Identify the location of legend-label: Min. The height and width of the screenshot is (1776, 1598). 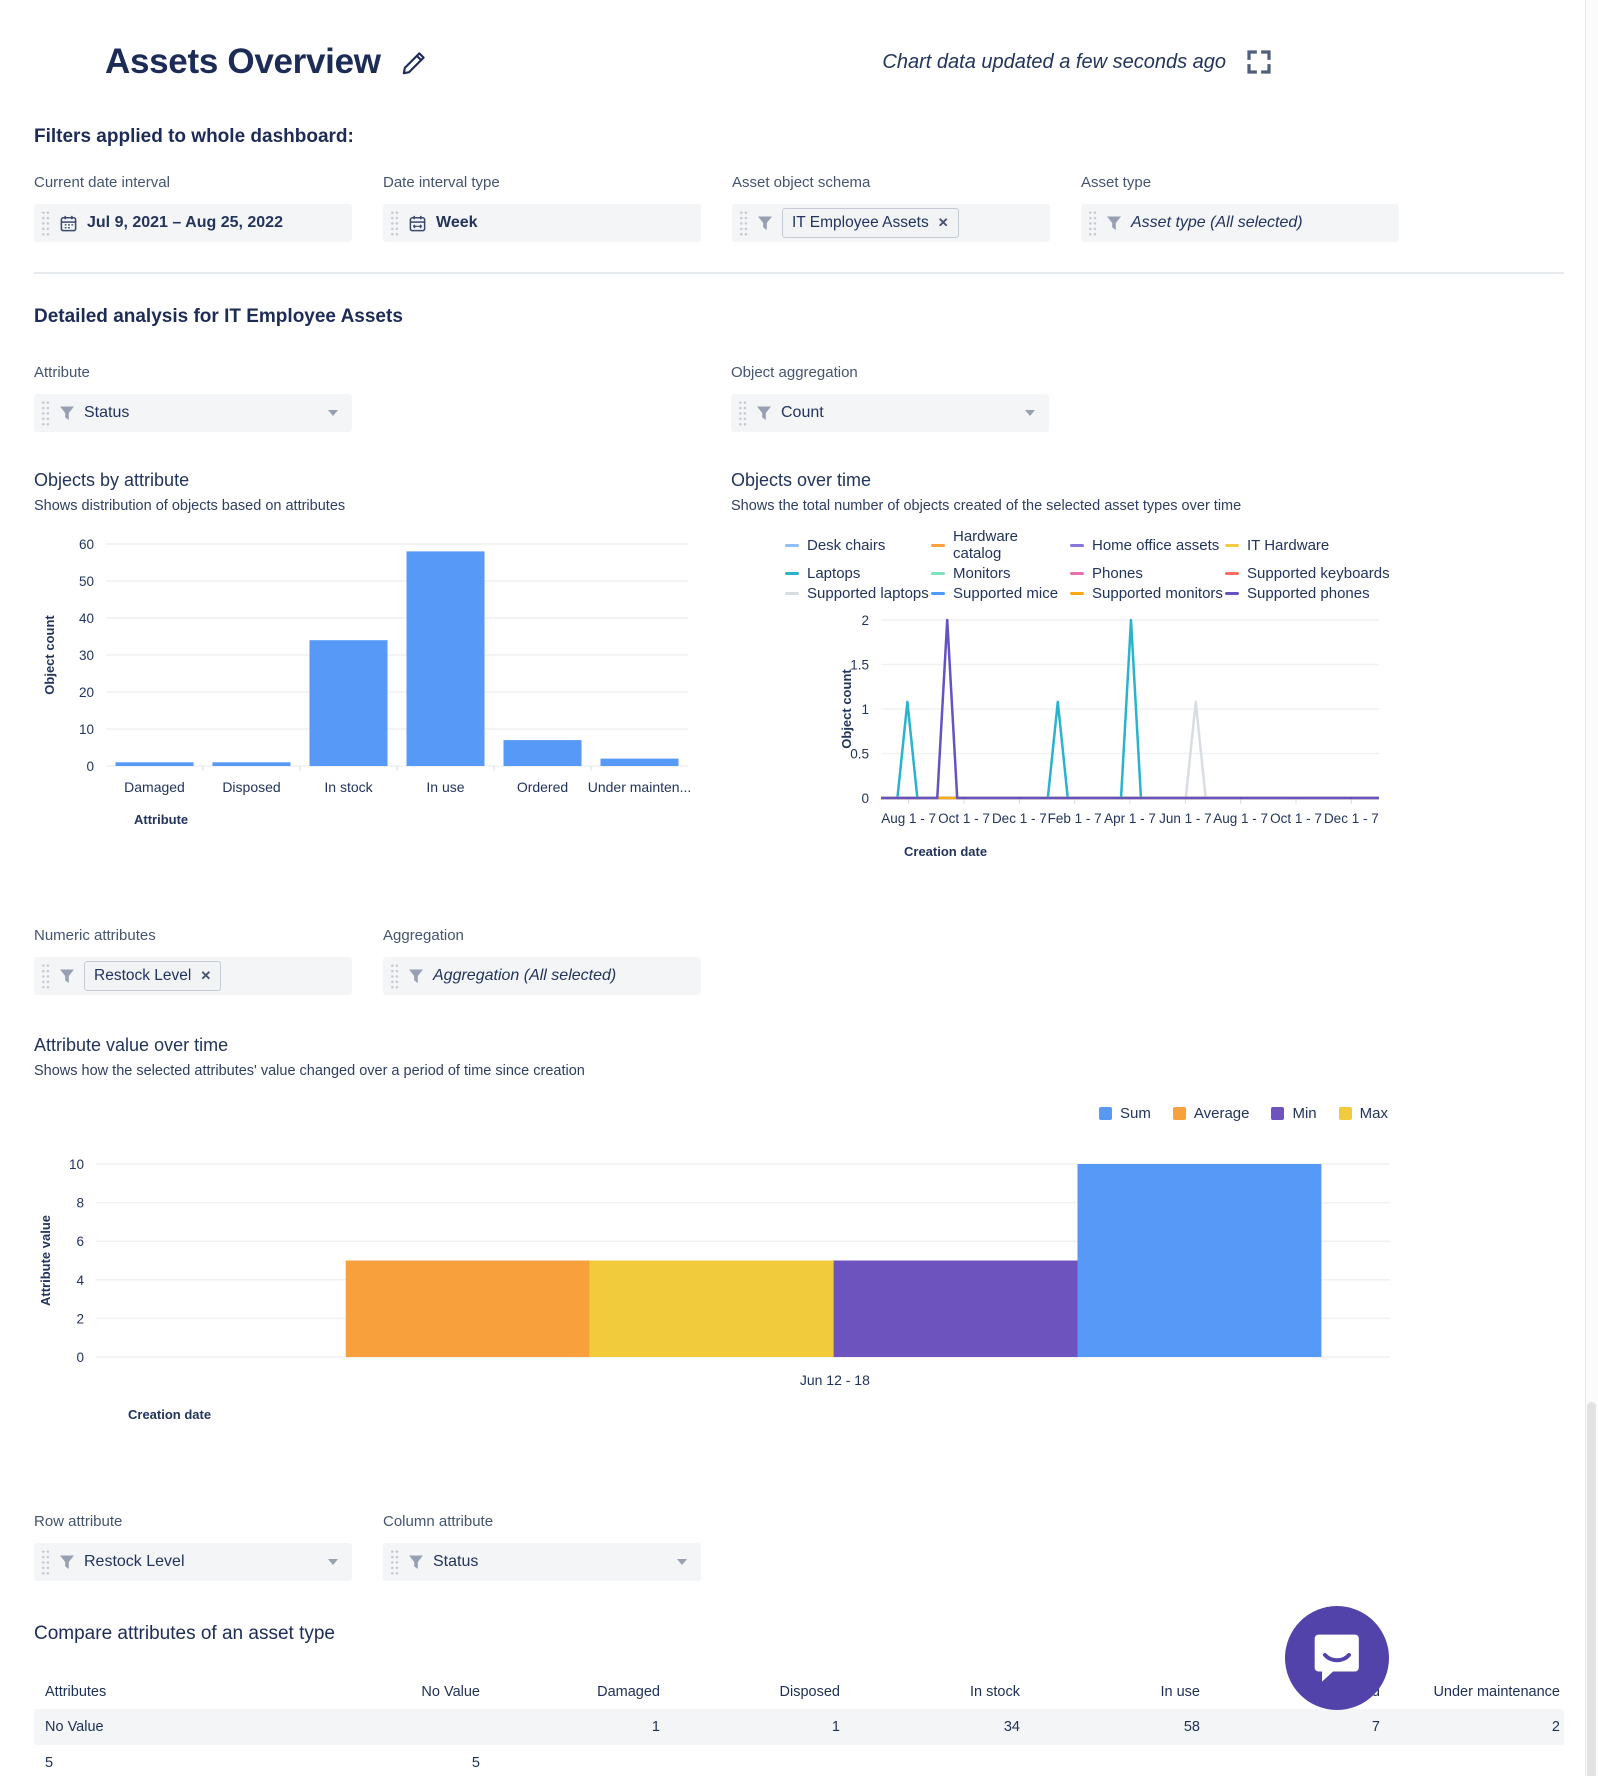
(1304, 1113).